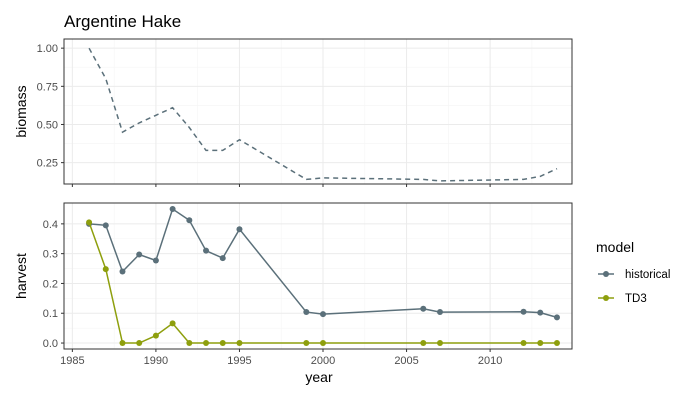 This screenshot has width=700, height=400. What do you see at coordinates (47, 125) in the screenshot?
I see `y-tick-label: 0.50` at bounding box center [47, 125].